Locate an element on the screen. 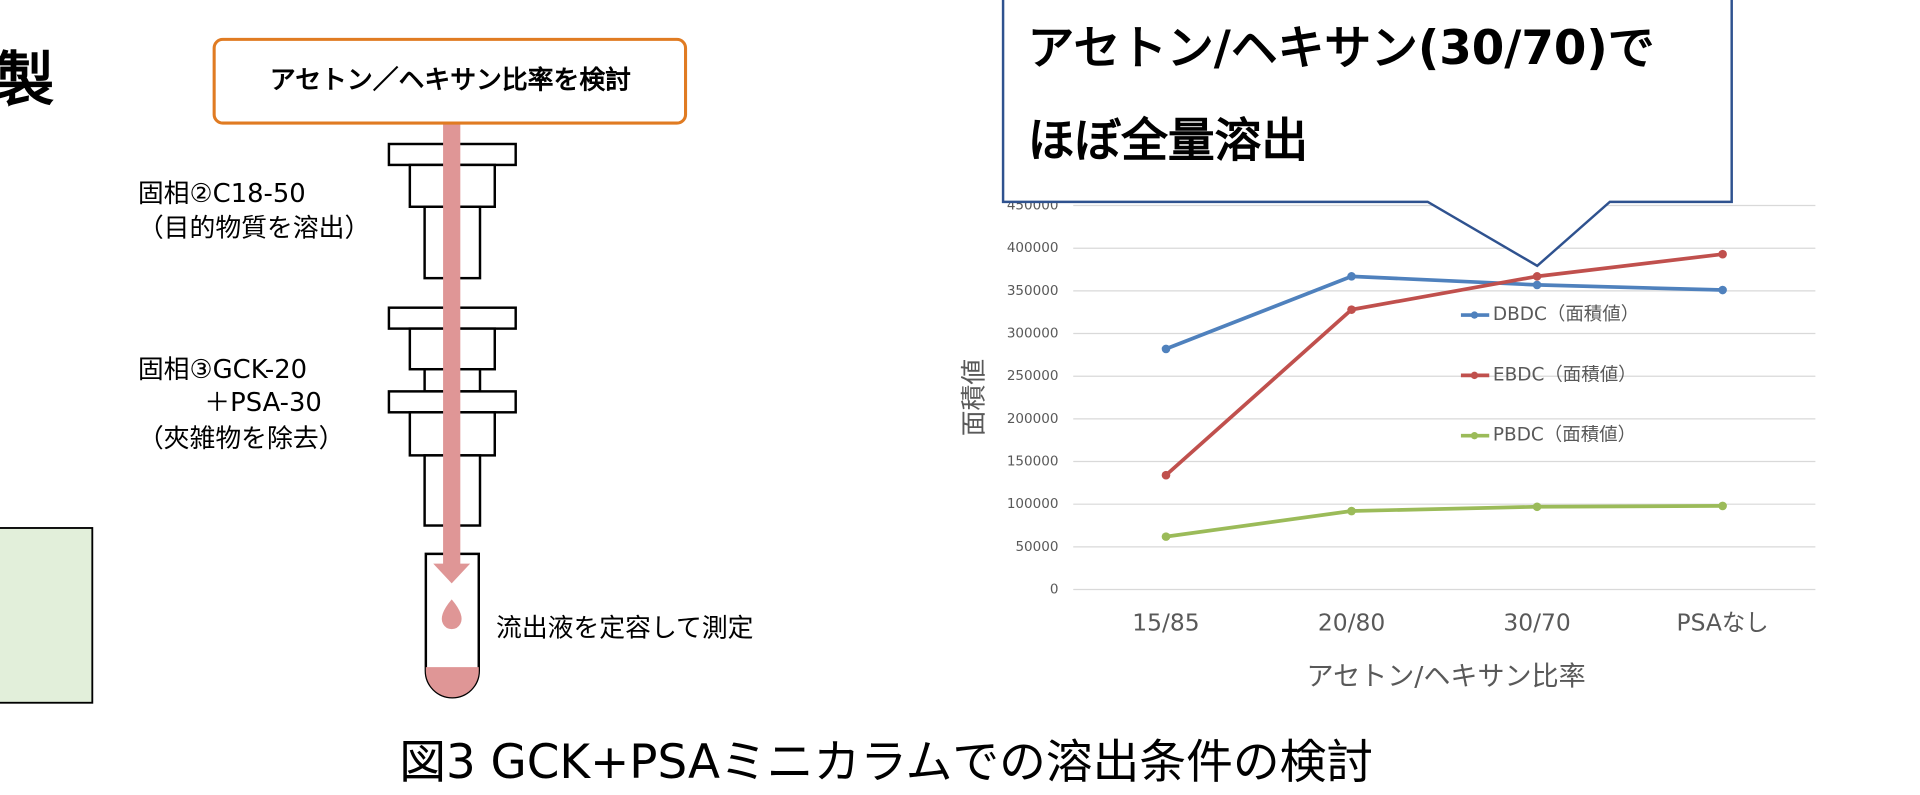 This screenshot has height=795, width=1920. callout is located at coordinates (1367, 134).